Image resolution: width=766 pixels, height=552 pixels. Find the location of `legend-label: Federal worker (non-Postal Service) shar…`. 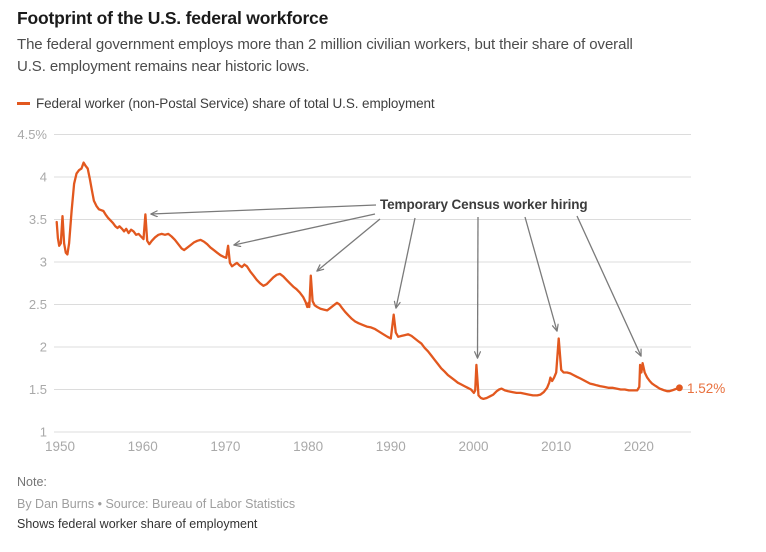

legend-label: Federal worker (non-Postal Service) shar… is located at coordinates (235, 103).